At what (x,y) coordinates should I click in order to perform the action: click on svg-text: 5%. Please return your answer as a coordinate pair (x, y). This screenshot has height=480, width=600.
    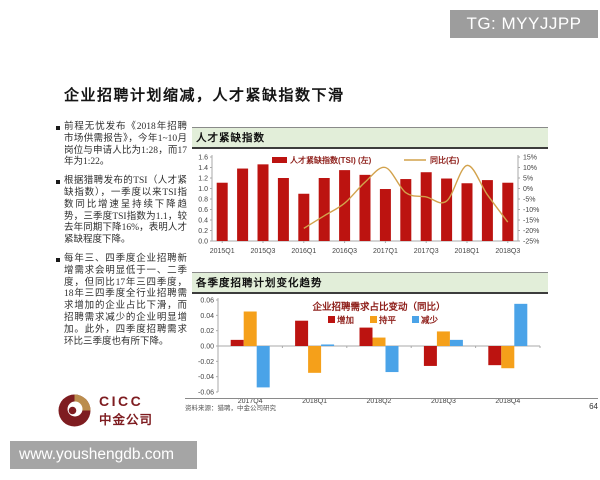
    Looking at the image, I should click on (528, 179).